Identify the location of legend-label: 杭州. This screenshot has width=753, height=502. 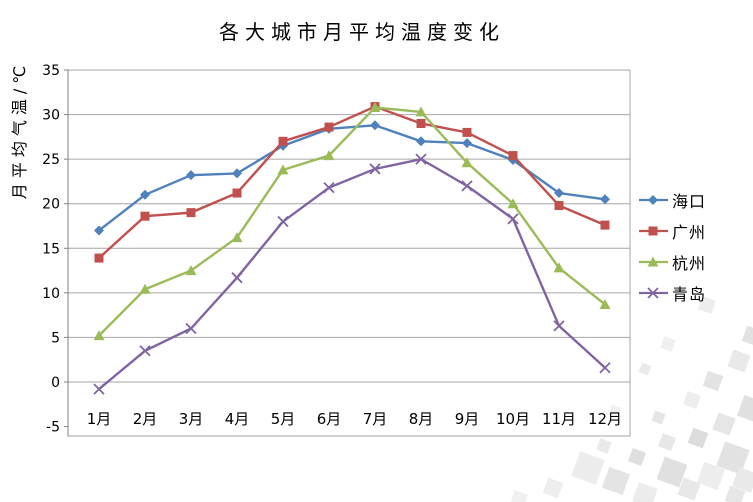
(689, 263).